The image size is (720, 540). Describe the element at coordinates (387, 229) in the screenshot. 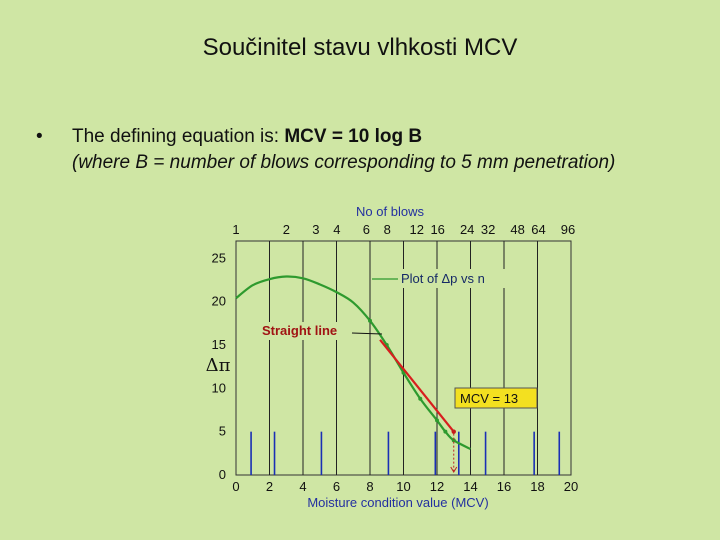

I see `top-tick-label: 8` at that location.